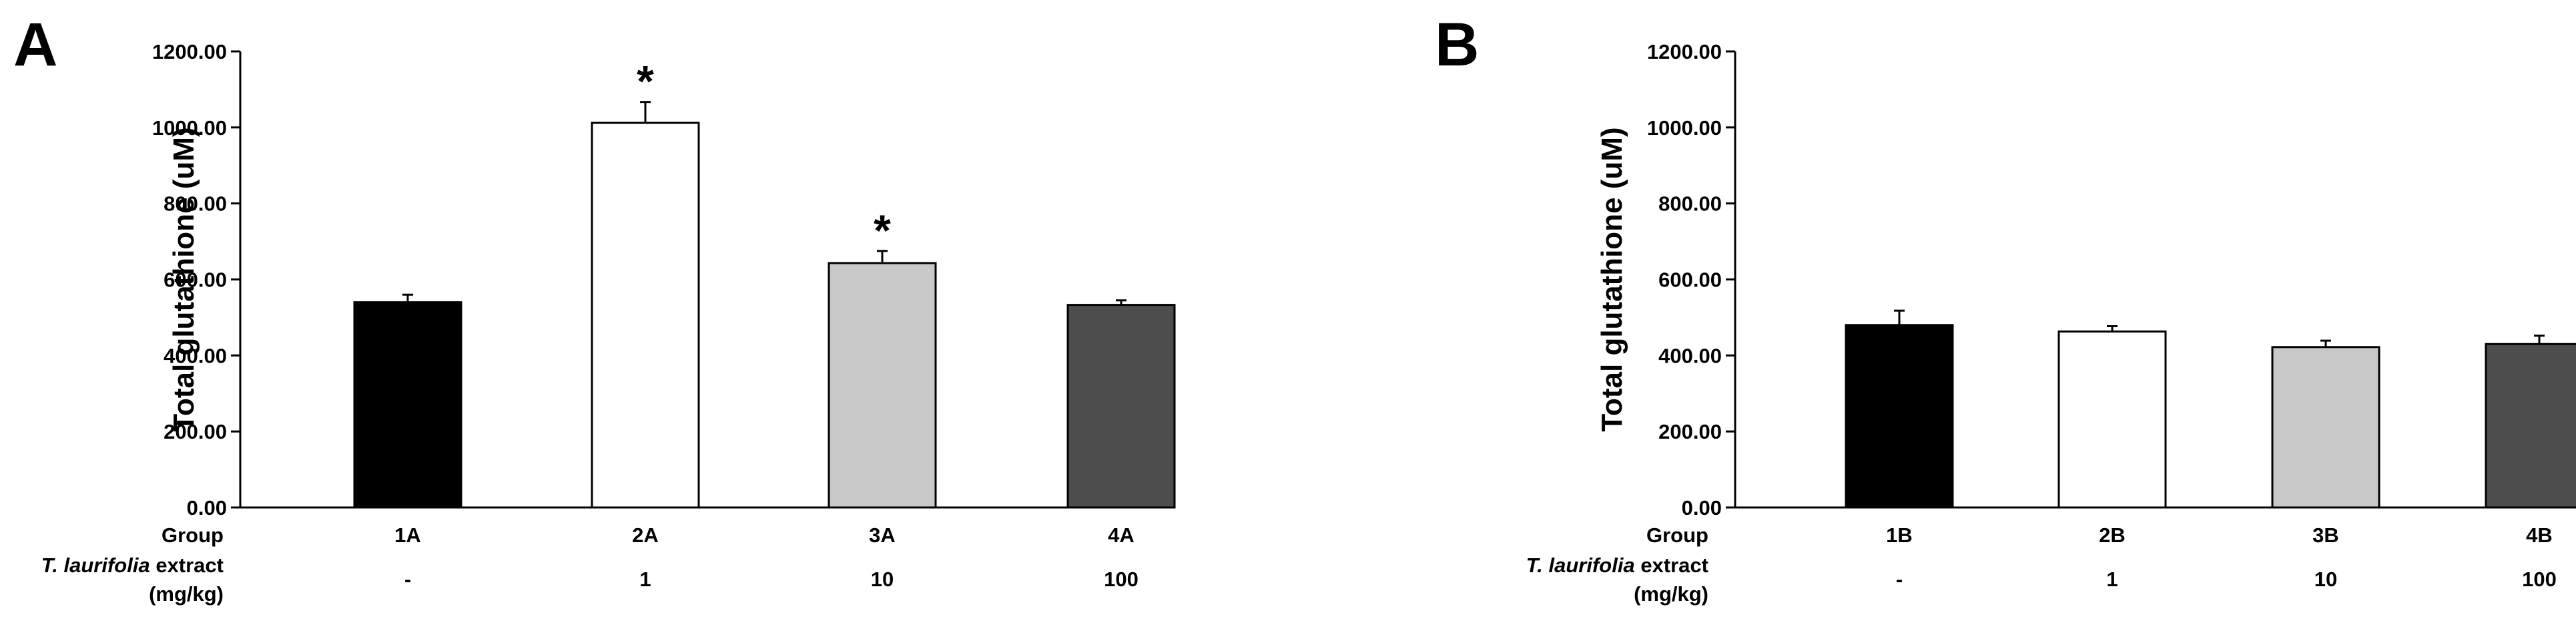 Image resolution: width=2576 pixels, height=633 pixels. I want to click on category-label: 1B, so click(1899, 535).